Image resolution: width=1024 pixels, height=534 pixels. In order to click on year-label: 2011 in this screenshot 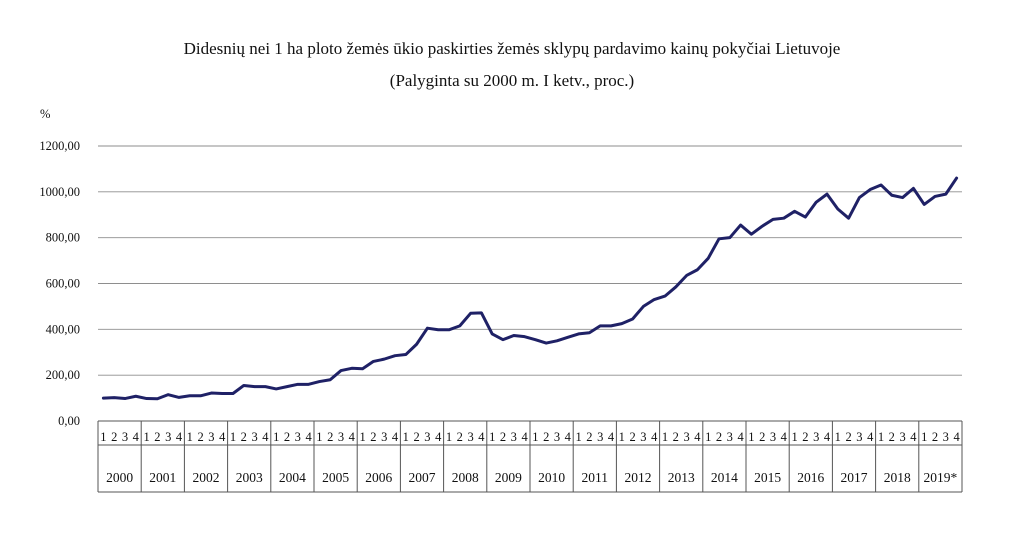, I will do `click(595, 477)`.